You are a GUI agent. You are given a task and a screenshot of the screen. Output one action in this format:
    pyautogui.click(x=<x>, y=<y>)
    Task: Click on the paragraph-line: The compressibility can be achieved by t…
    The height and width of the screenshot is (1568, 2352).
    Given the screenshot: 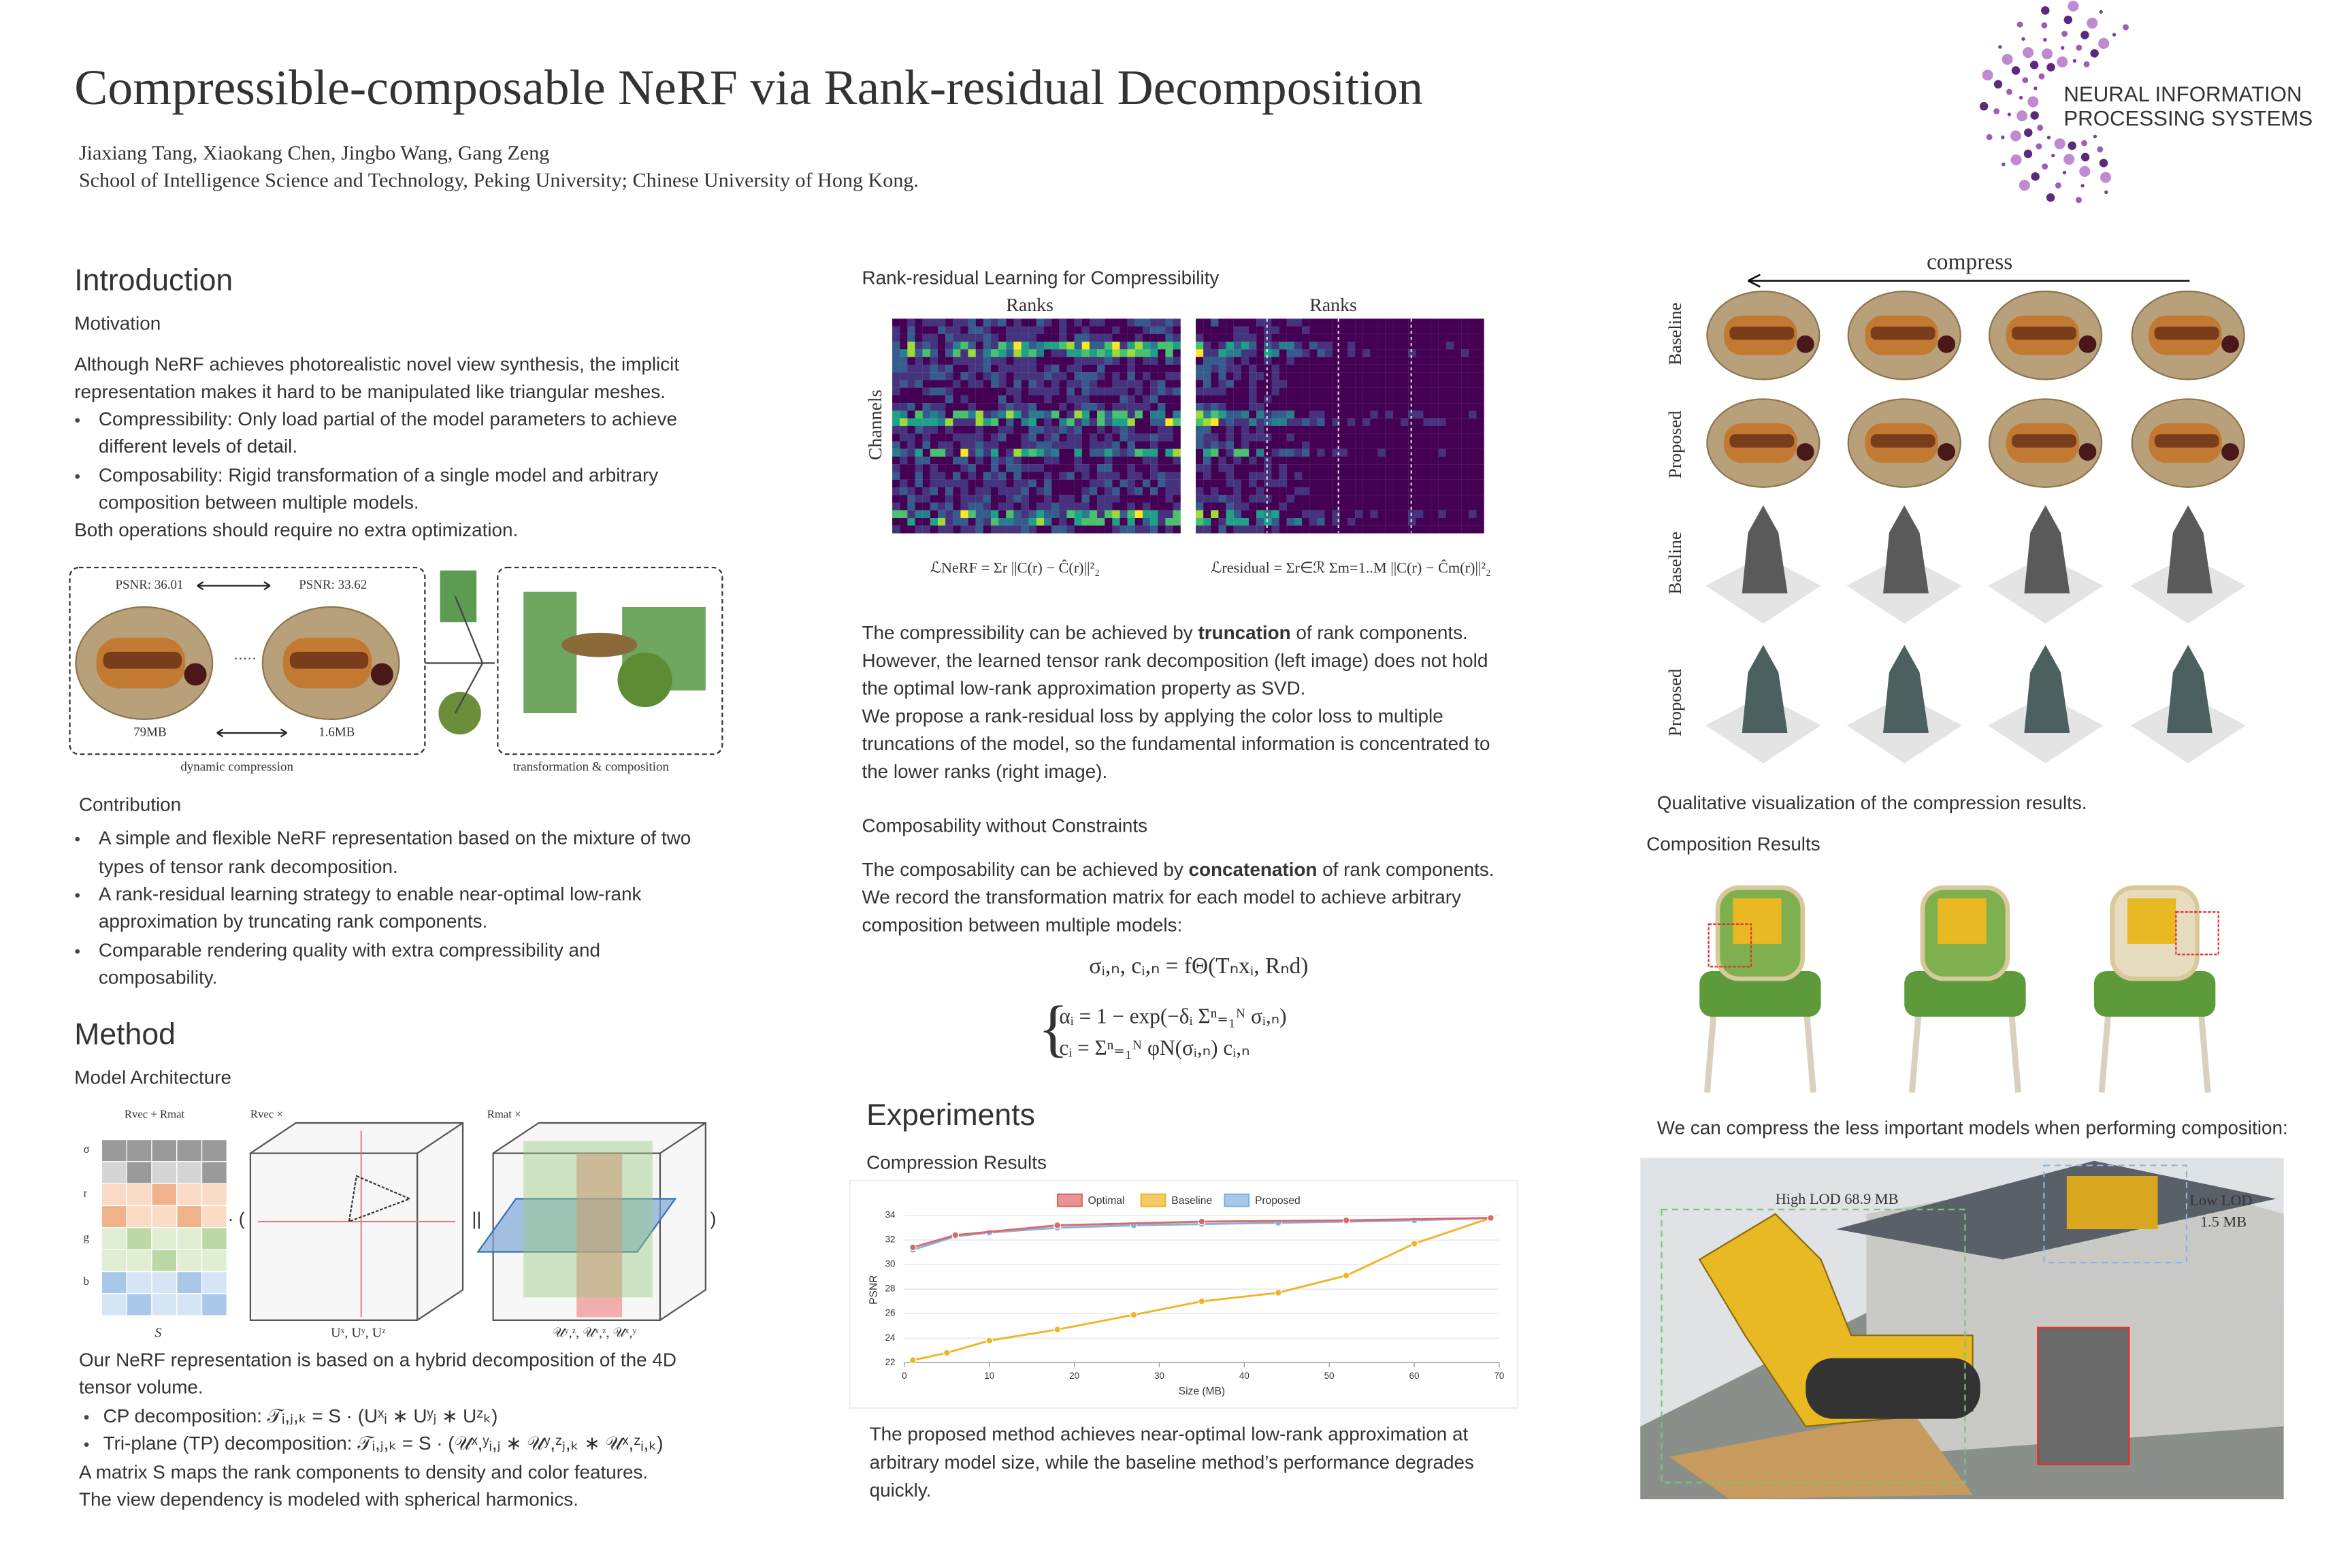 What is the action you would take?
    pyautogui.click(x=1164, y=632)
    